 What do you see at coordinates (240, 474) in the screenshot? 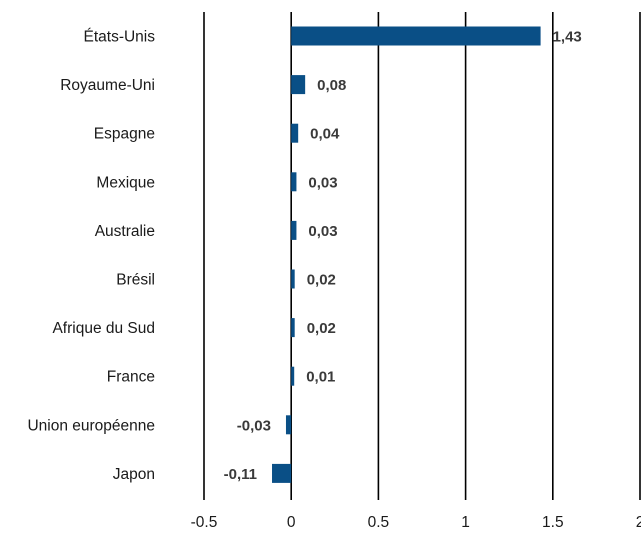
I see `data-label: -0,11` at bounding box center [240, 474].